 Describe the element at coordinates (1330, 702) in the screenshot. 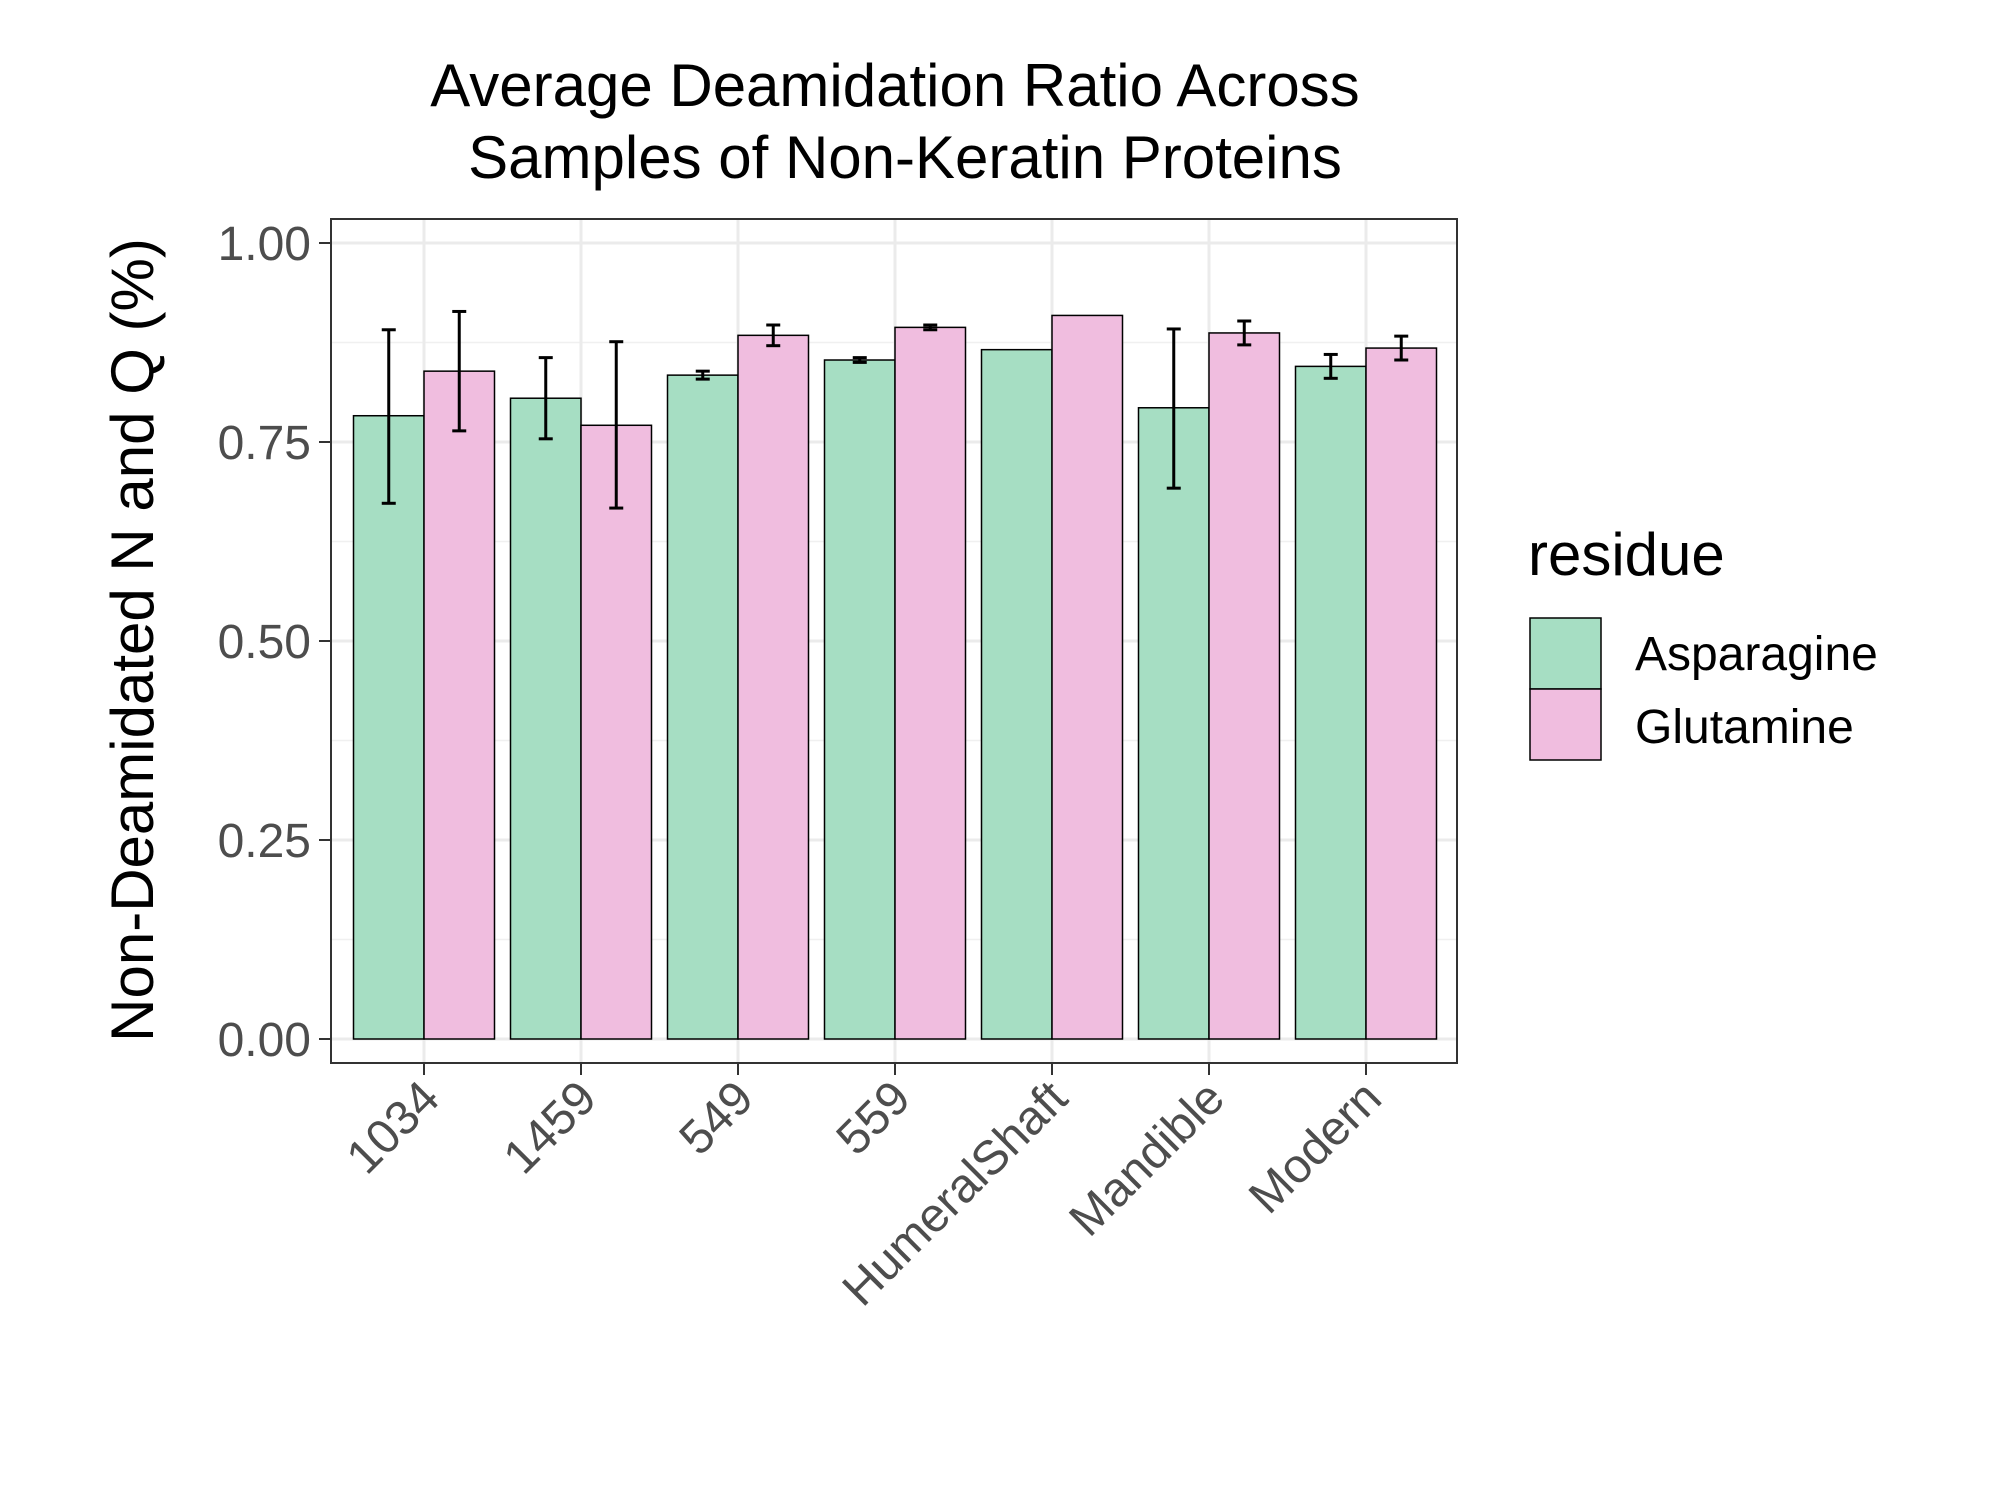

I see `bar-asparagine-modern` at that location.